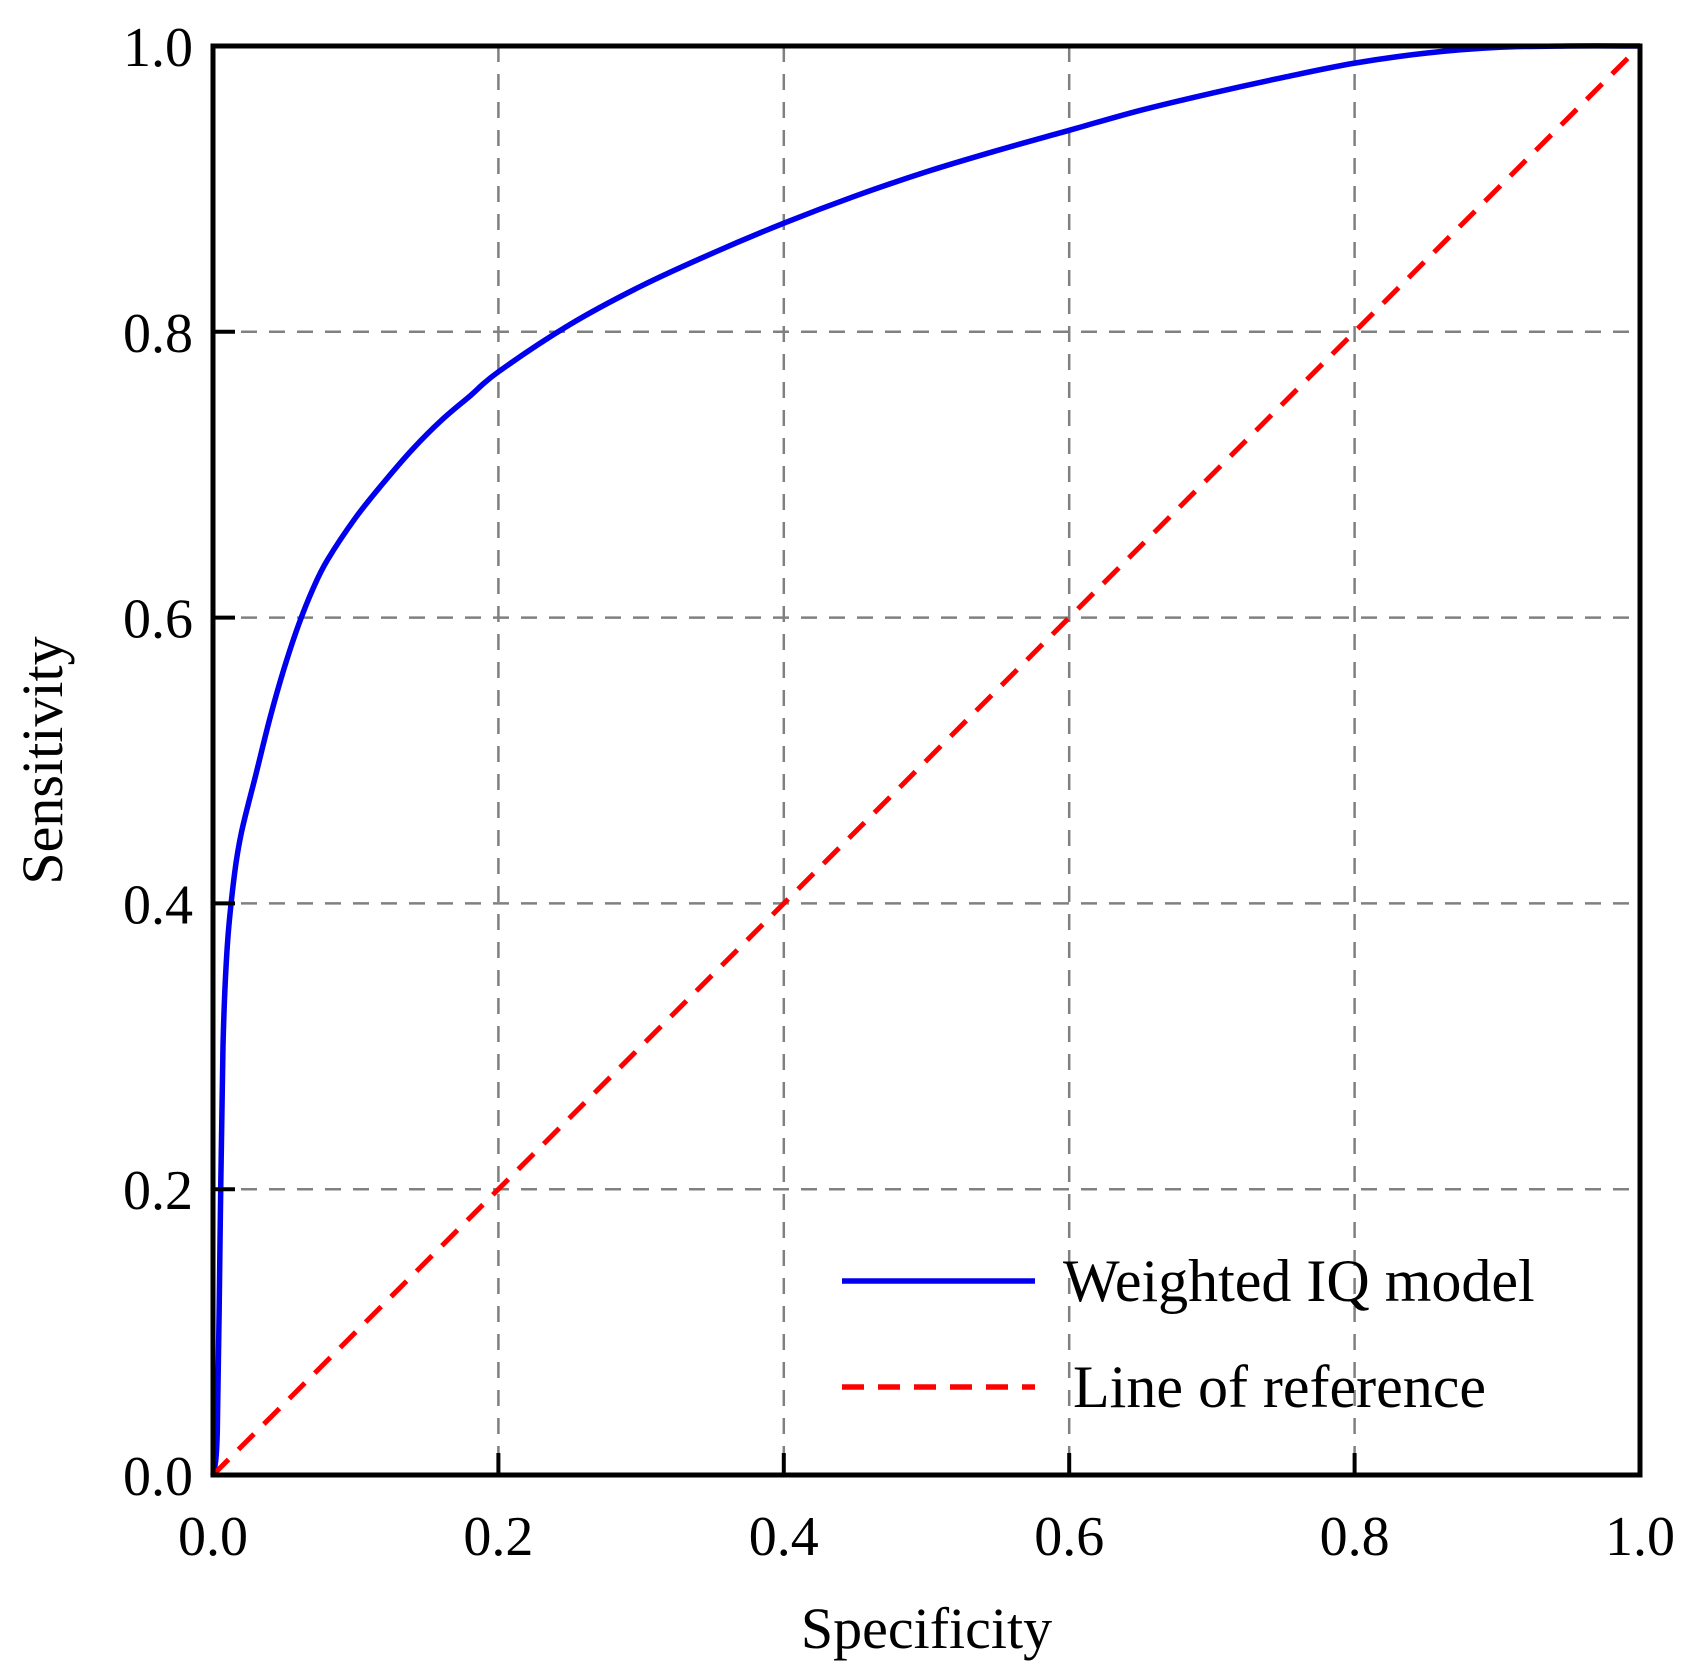 This screenshot has height=1674, width=1693. What do you see at coordinates (158, 1477) in the screenshot?
I see `y-tick-label-0: 0.0` at bounding box center [158, 1477].